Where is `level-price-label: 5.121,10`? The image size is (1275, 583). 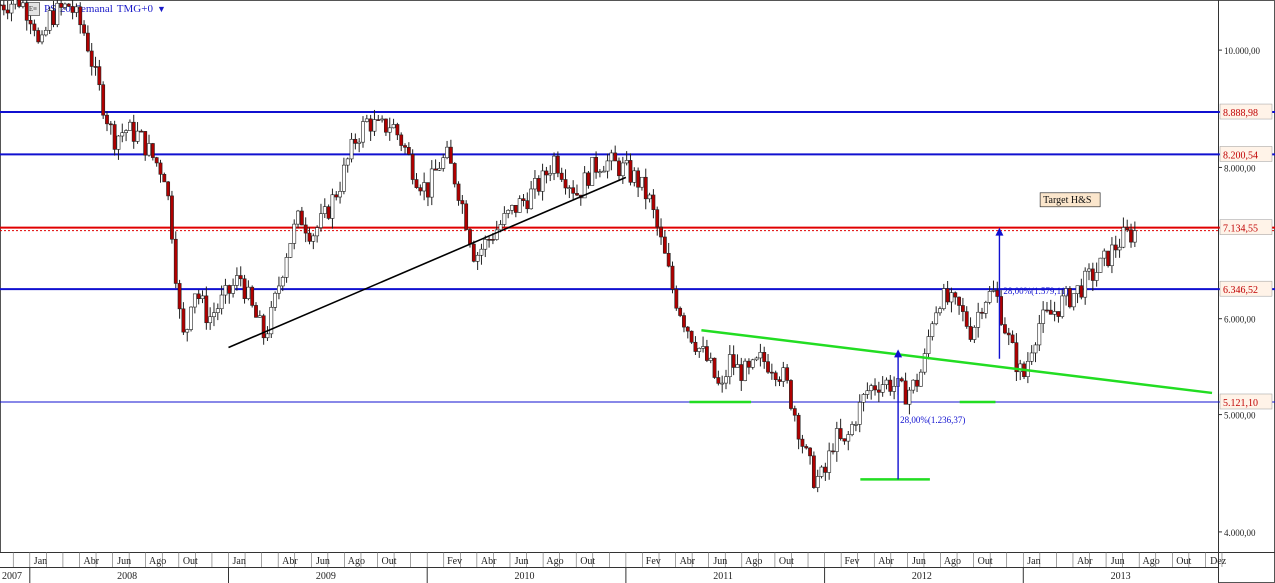
level-price-label: 5.121,10 is located at coordinates (1240, 403).